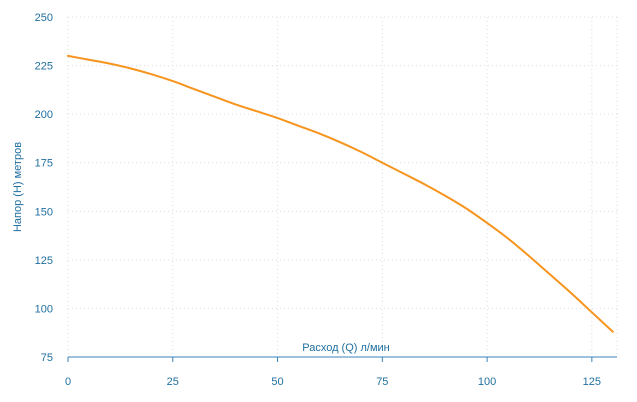 The width and height of the screenshot is (637, 402). I want to click on x-tick-label: 0, so click(68, 382).